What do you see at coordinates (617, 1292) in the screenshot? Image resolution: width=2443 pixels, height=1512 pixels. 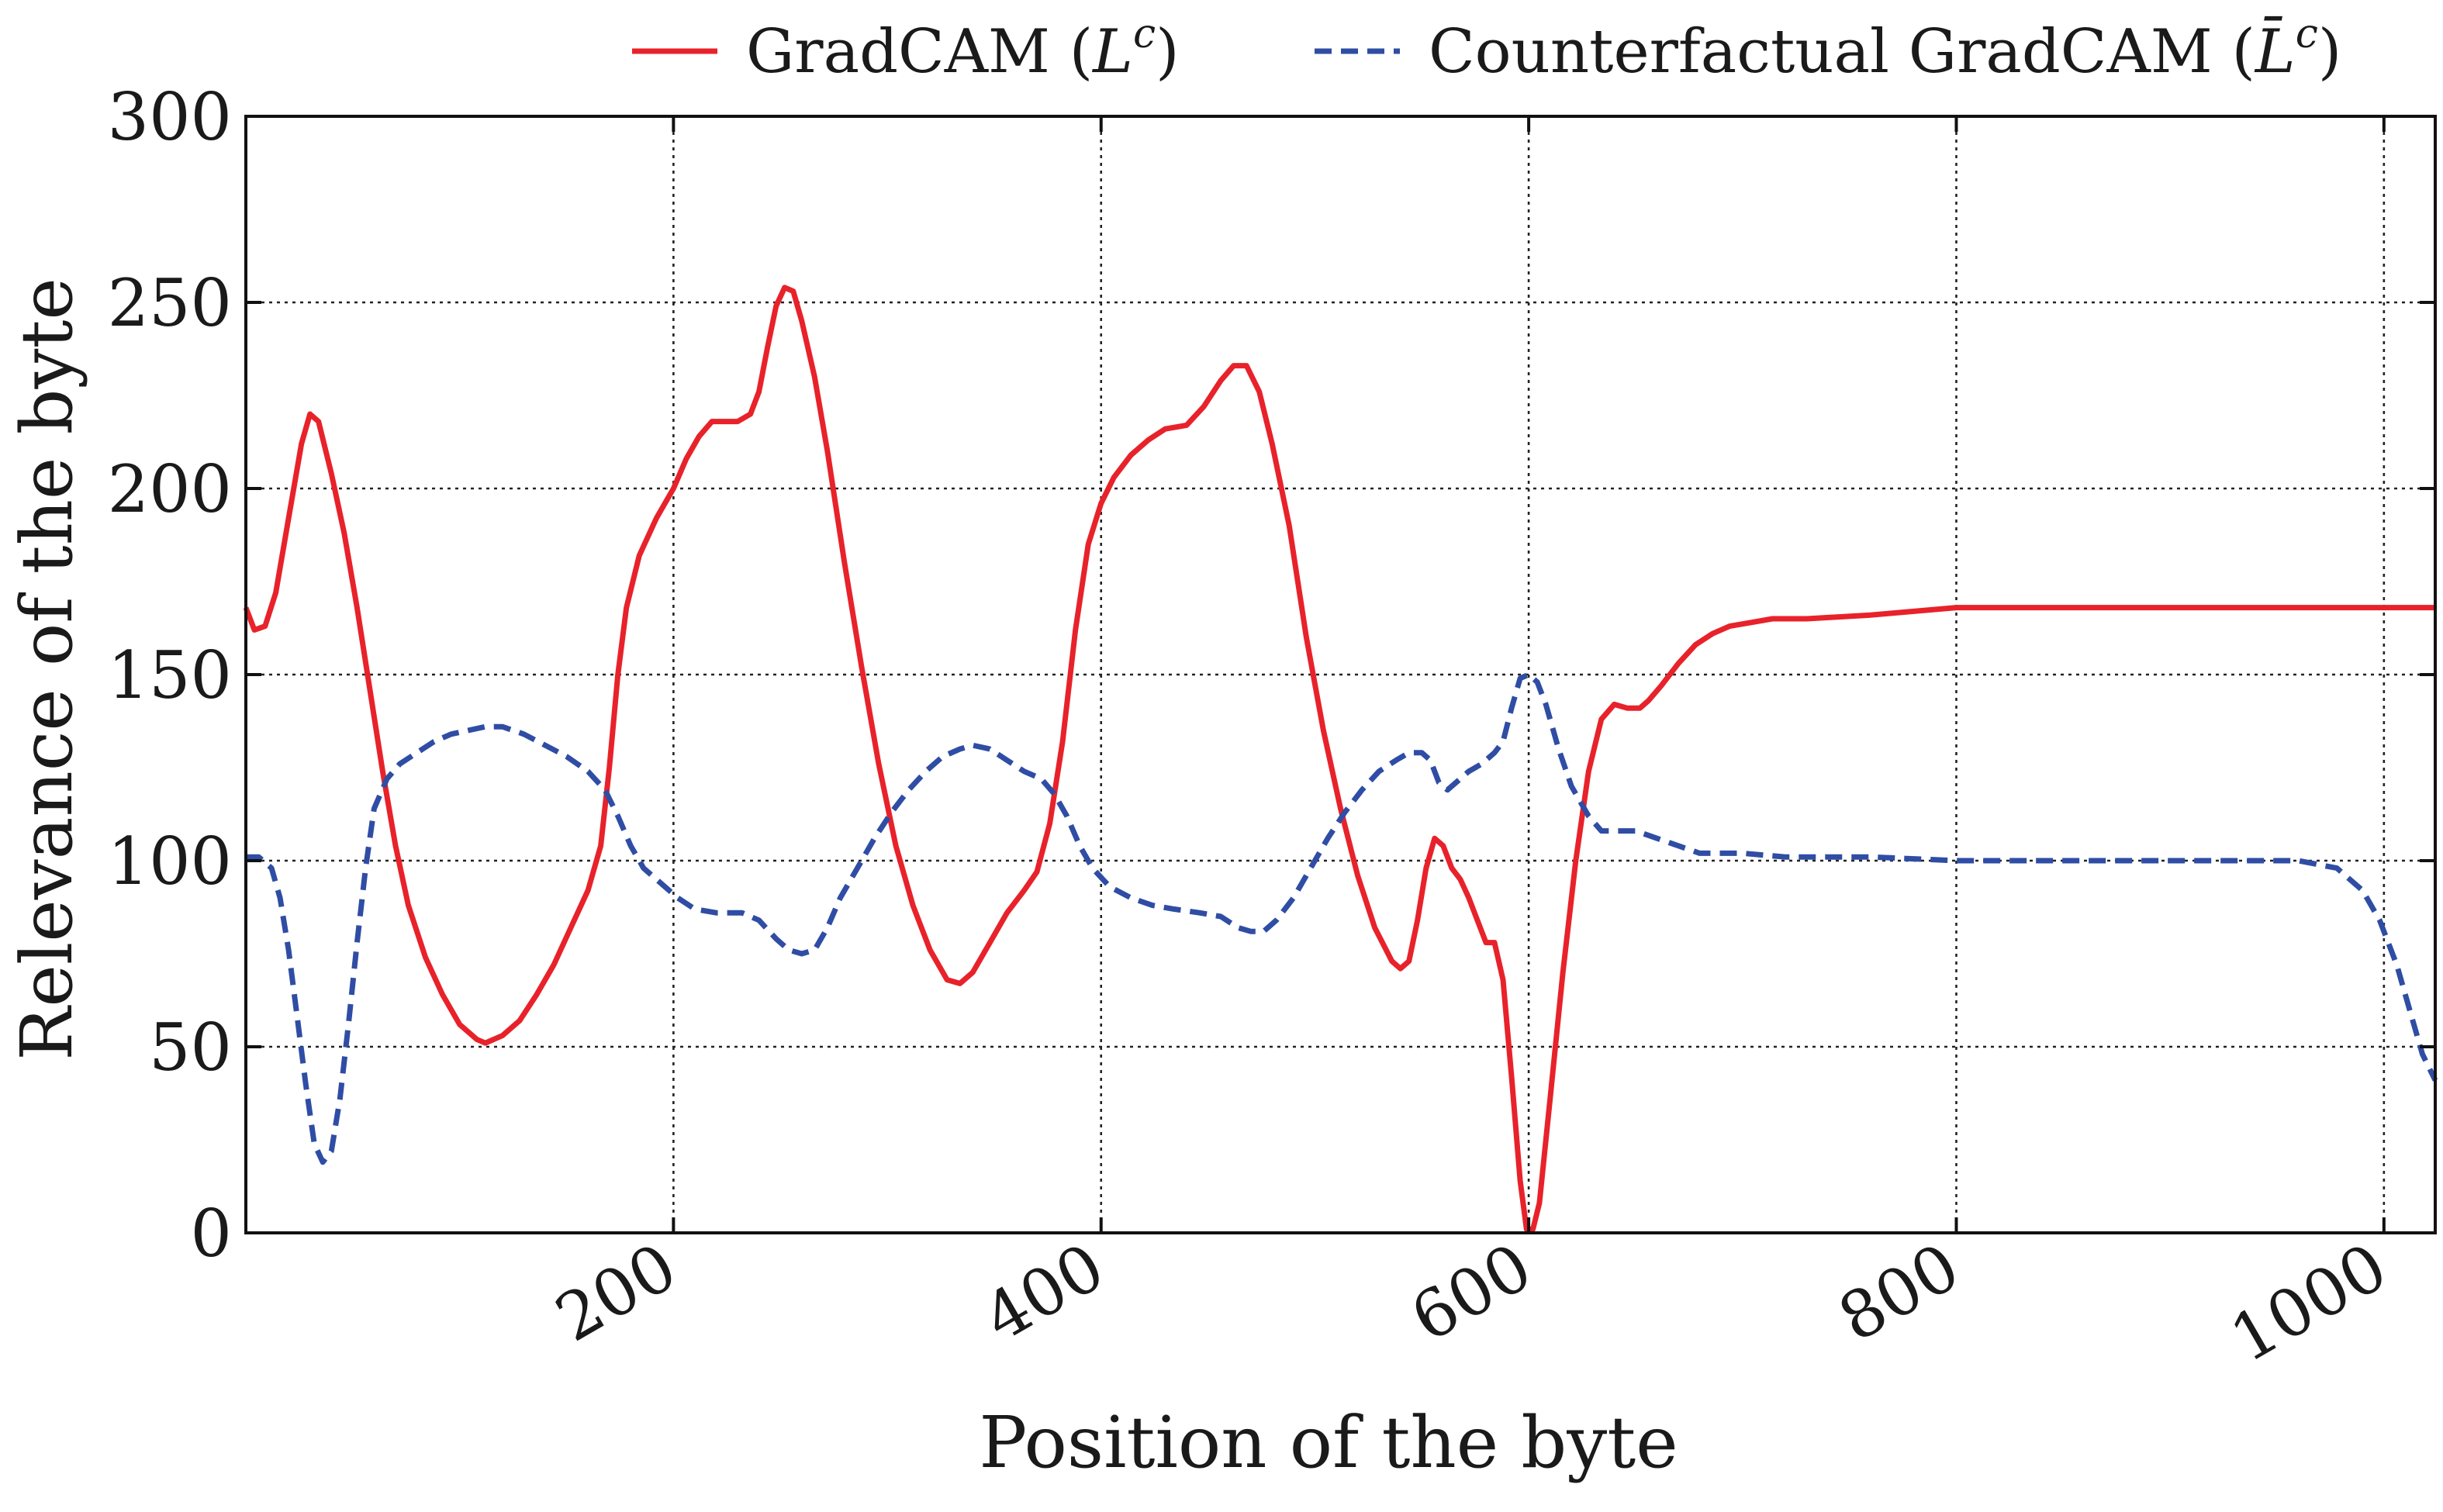 I see `x-tick-label-200: 200` at bounding box center [617, 1292].